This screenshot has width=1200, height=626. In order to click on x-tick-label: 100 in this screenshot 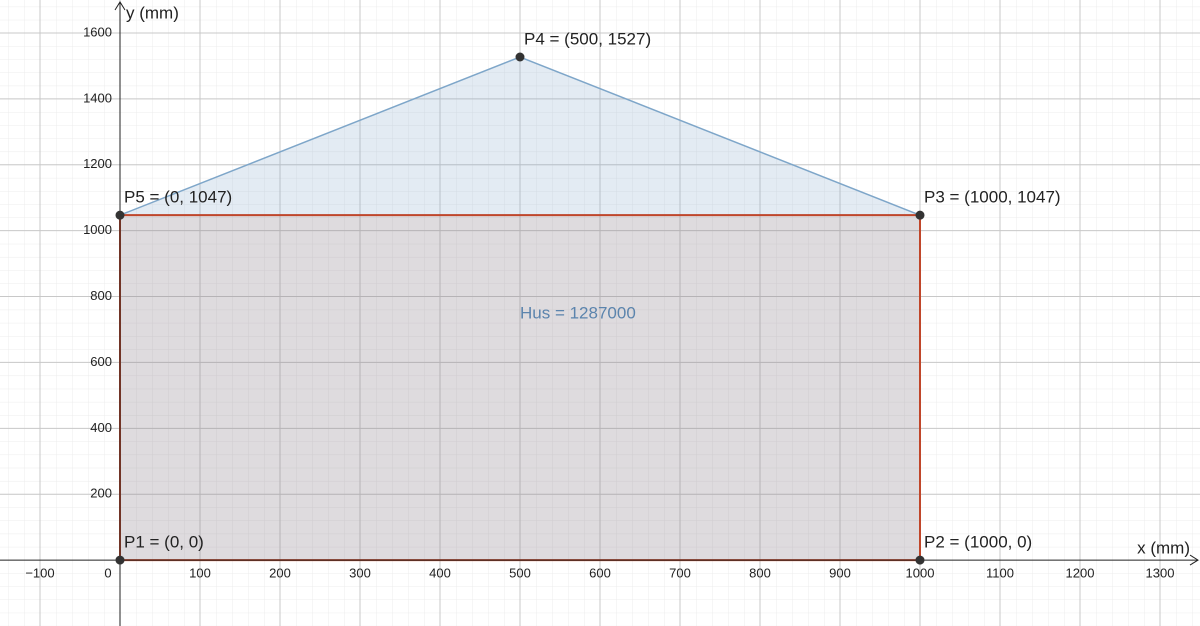, I will do `click(200, 573)`.